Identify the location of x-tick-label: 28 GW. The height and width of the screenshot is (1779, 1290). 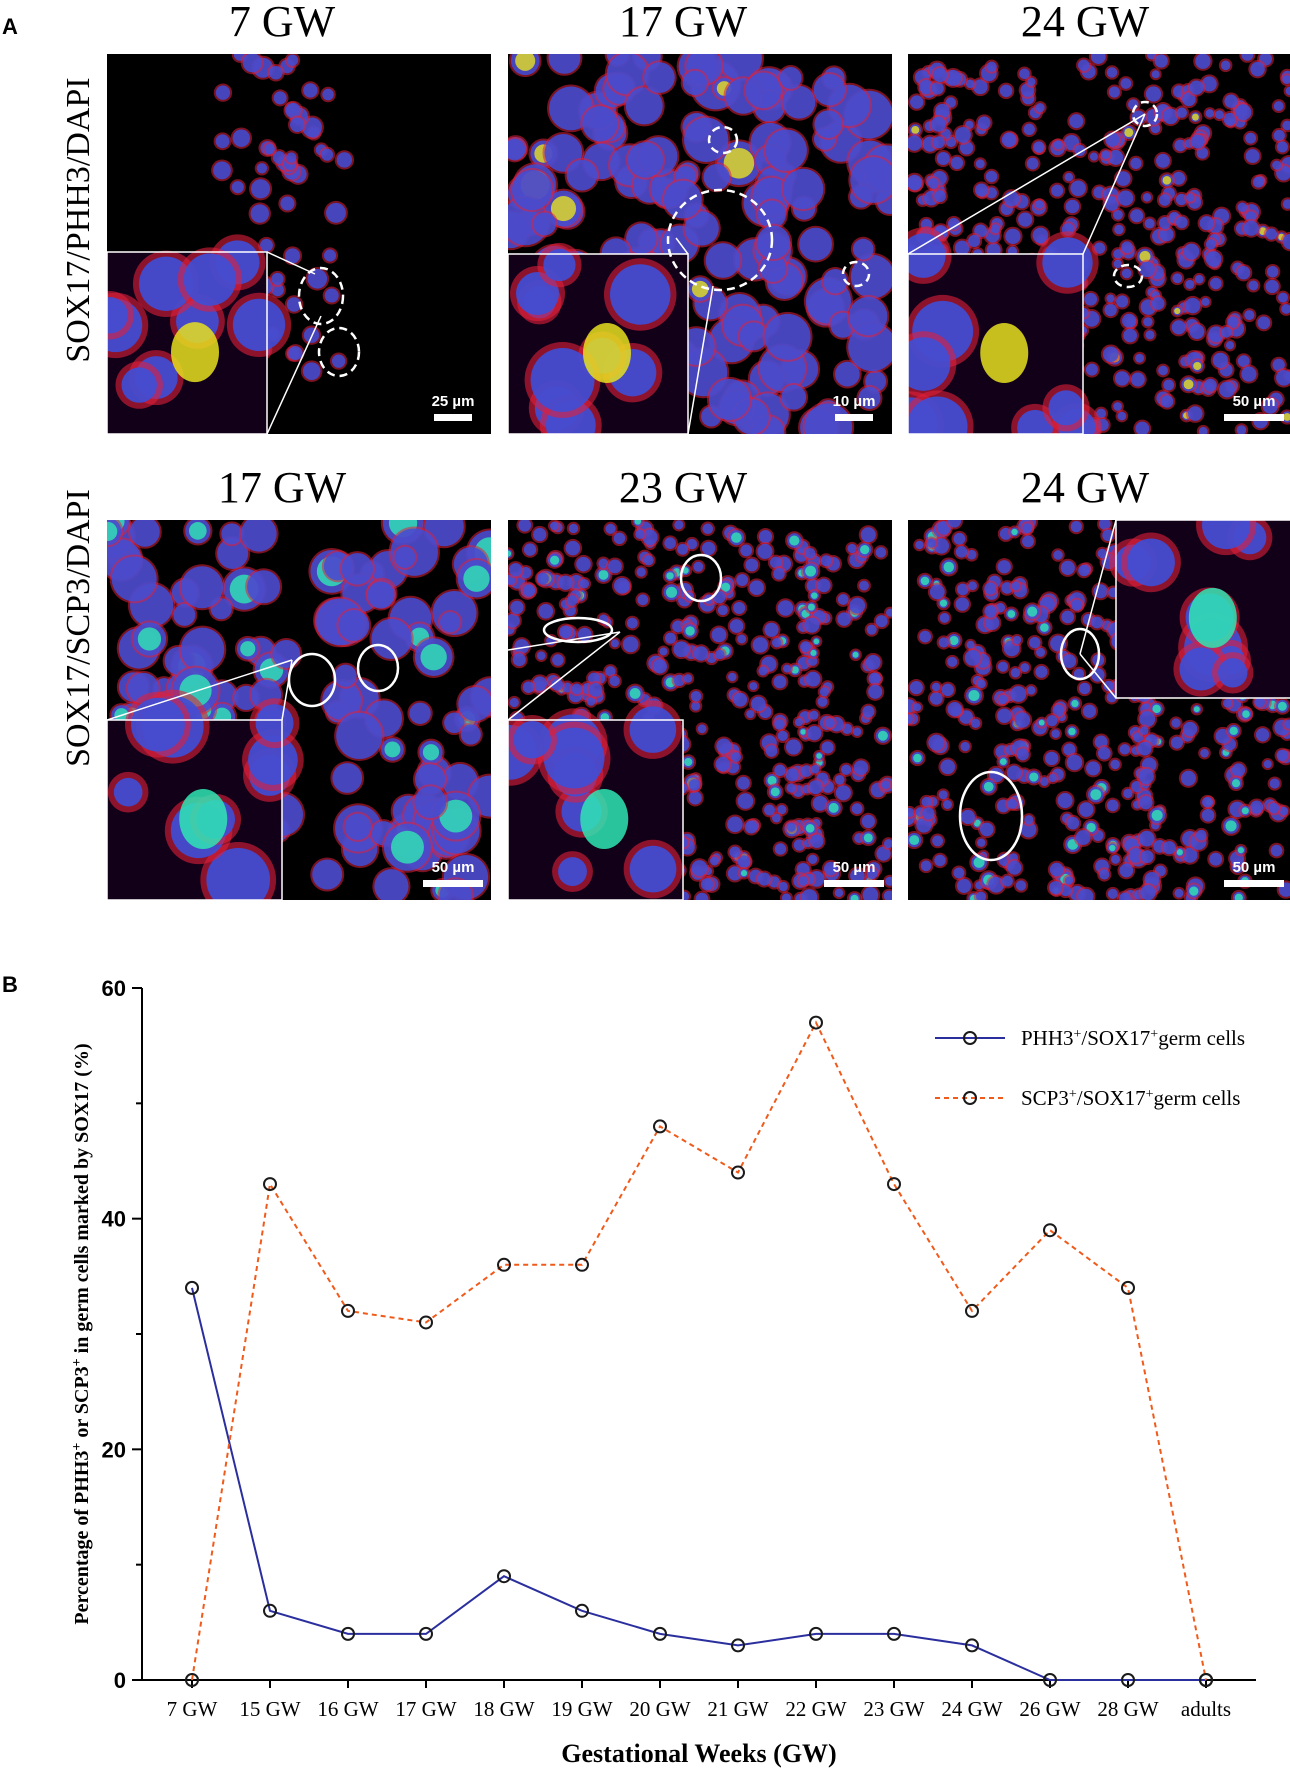
(1127, 1709).